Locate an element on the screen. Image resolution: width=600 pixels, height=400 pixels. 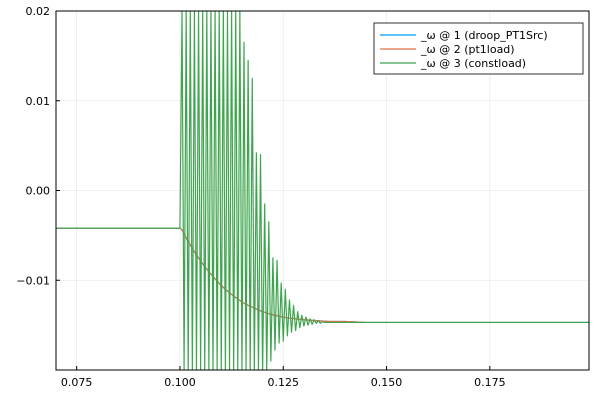
legend-label: _ω @ 1 (droop_PT1Src) is located at coordinates (484, 35).